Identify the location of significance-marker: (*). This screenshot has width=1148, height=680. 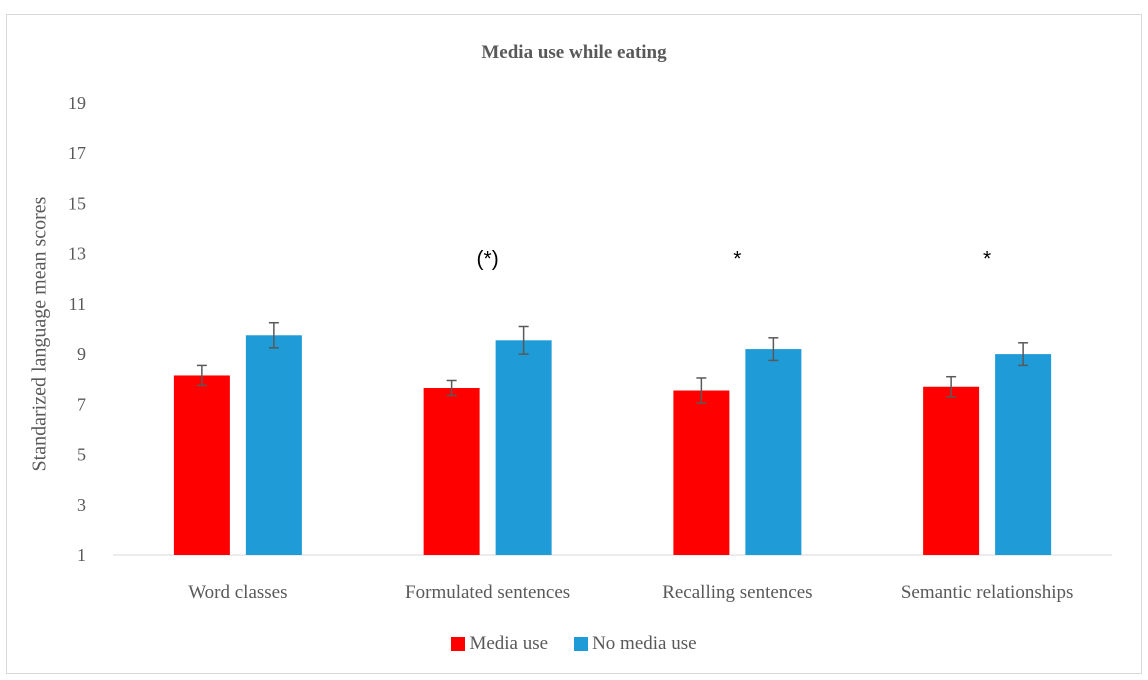
(488, 259).